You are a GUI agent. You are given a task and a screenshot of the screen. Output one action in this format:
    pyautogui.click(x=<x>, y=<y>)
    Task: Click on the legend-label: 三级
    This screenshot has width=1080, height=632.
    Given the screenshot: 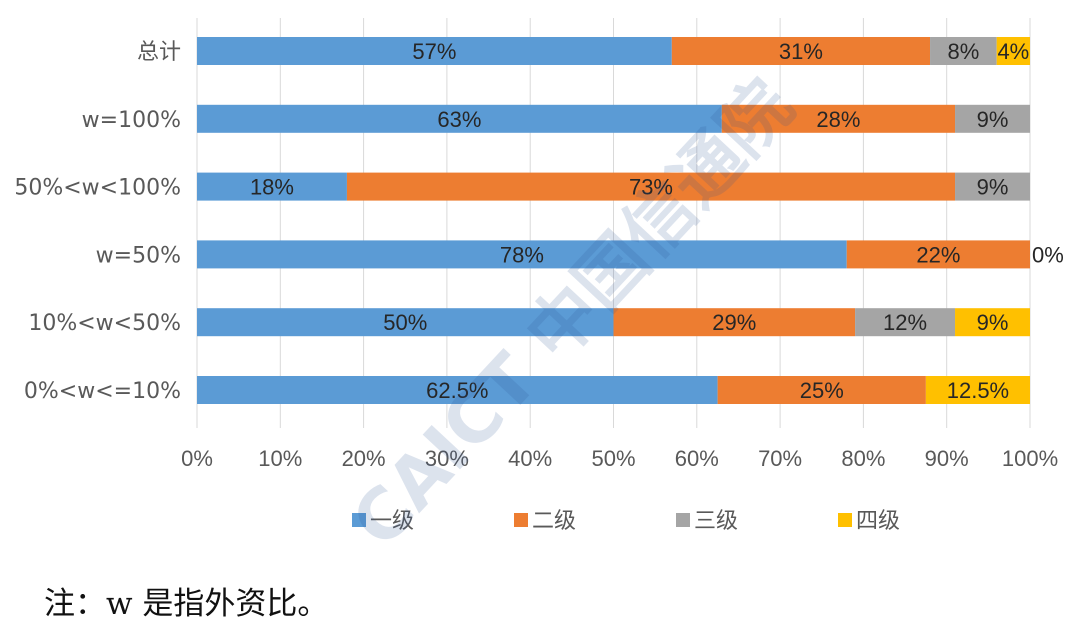 What is the action you would take?
    pyautogui.click(x=716, y=521)
    